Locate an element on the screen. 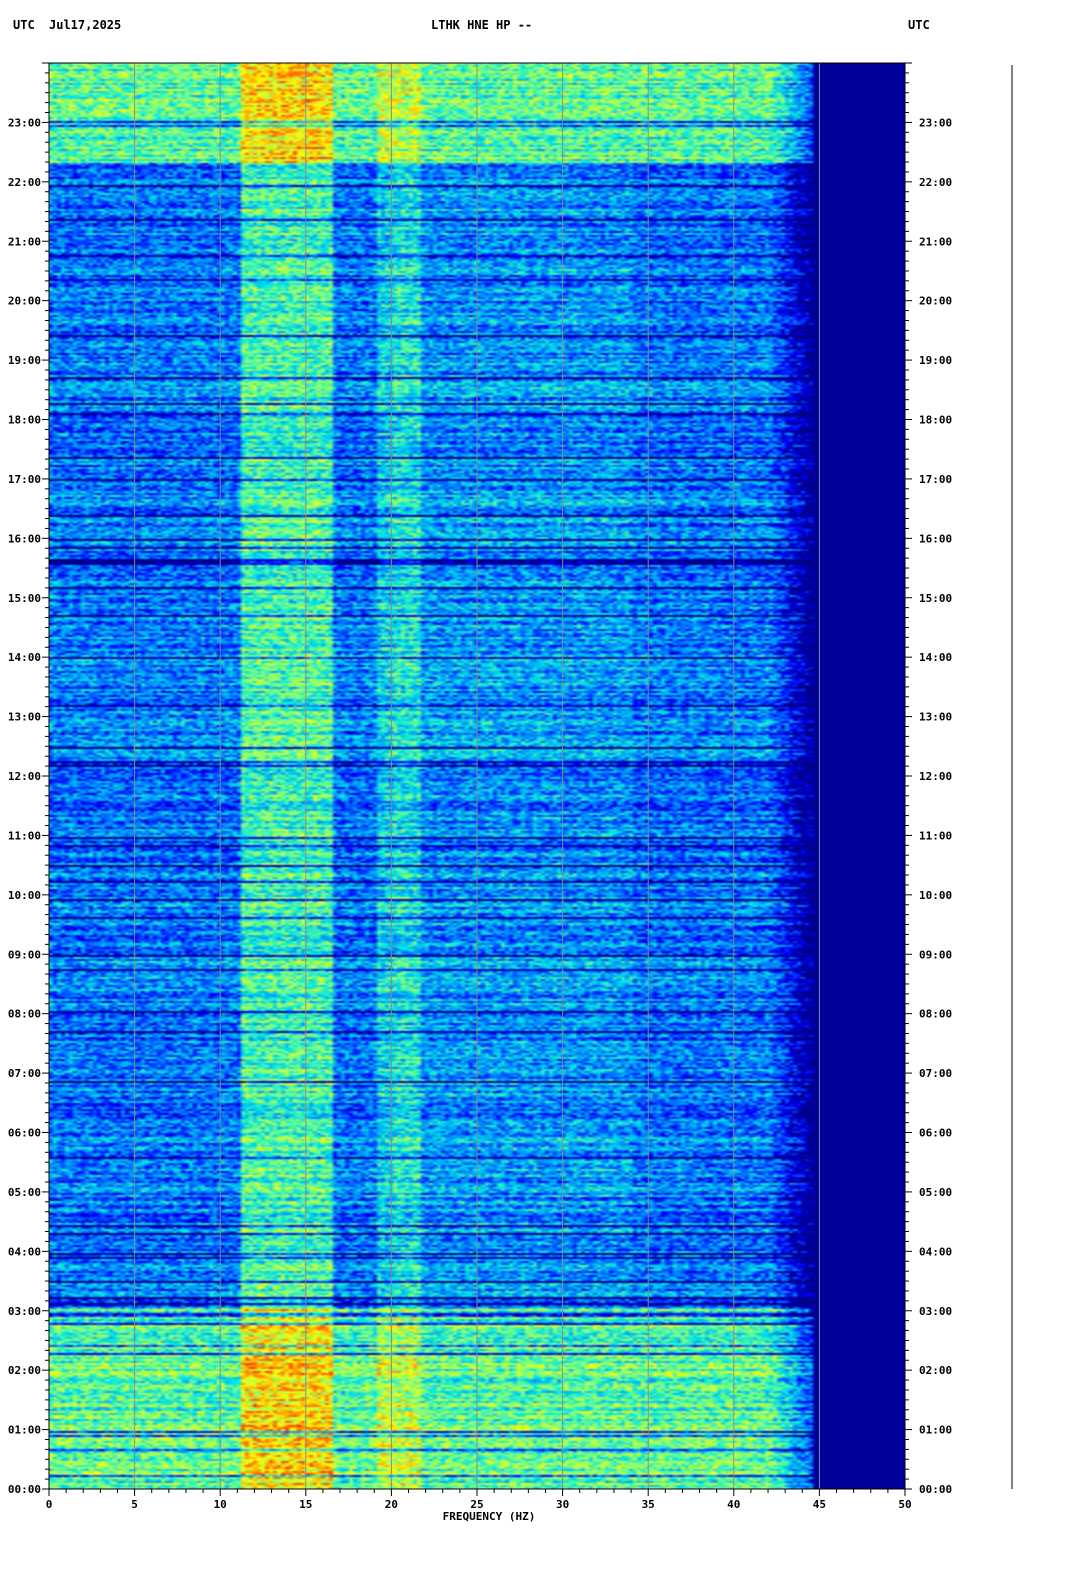 The width and height of the screenshot is (1066, 1584). y-tick-label-left: 21:00 is located at coordinates (24, 241).